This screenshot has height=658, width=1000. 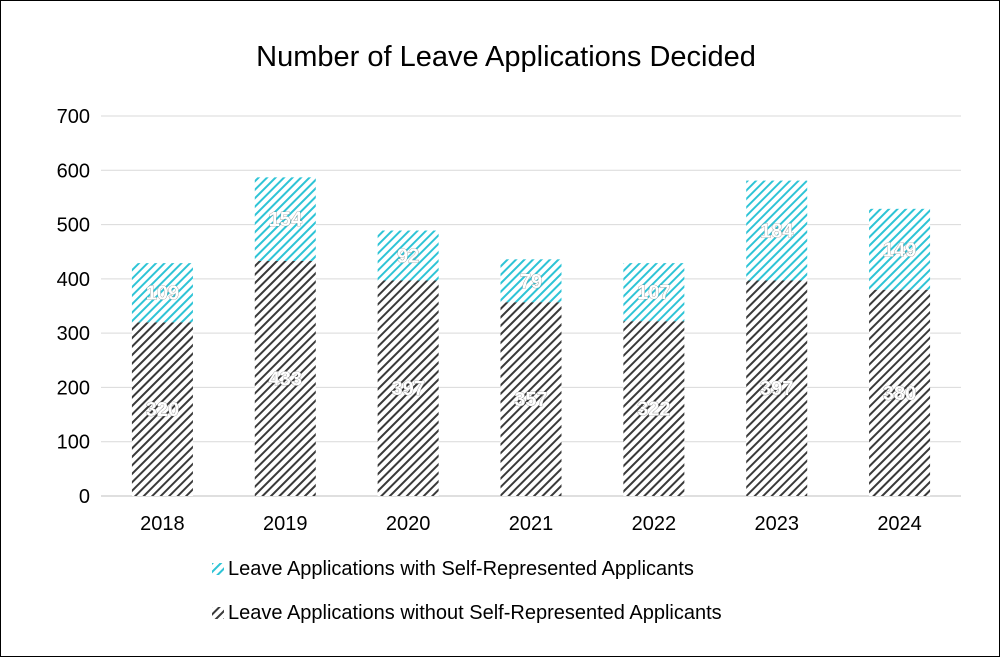 I want to click on bar-segment-series-1-2023, so click(x=777, y=230).